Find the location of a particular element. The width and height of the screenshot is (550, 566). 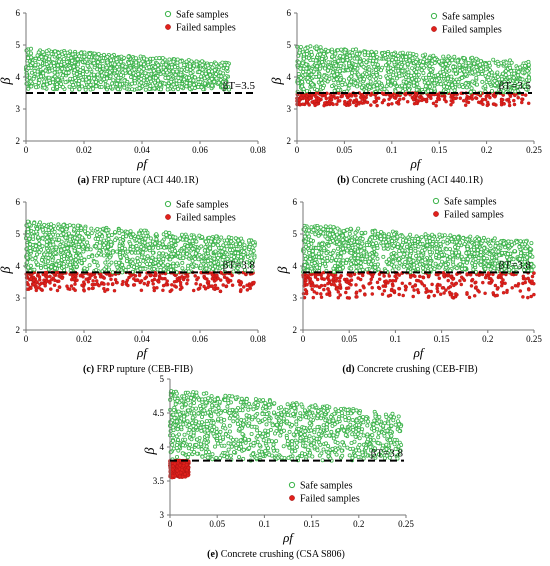

x-axis-label: ρf is located at coordinates (142, 352).